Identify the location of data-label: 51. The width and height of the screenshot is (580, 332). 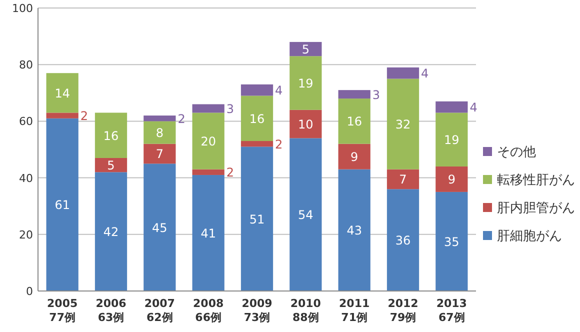
(257, 219).